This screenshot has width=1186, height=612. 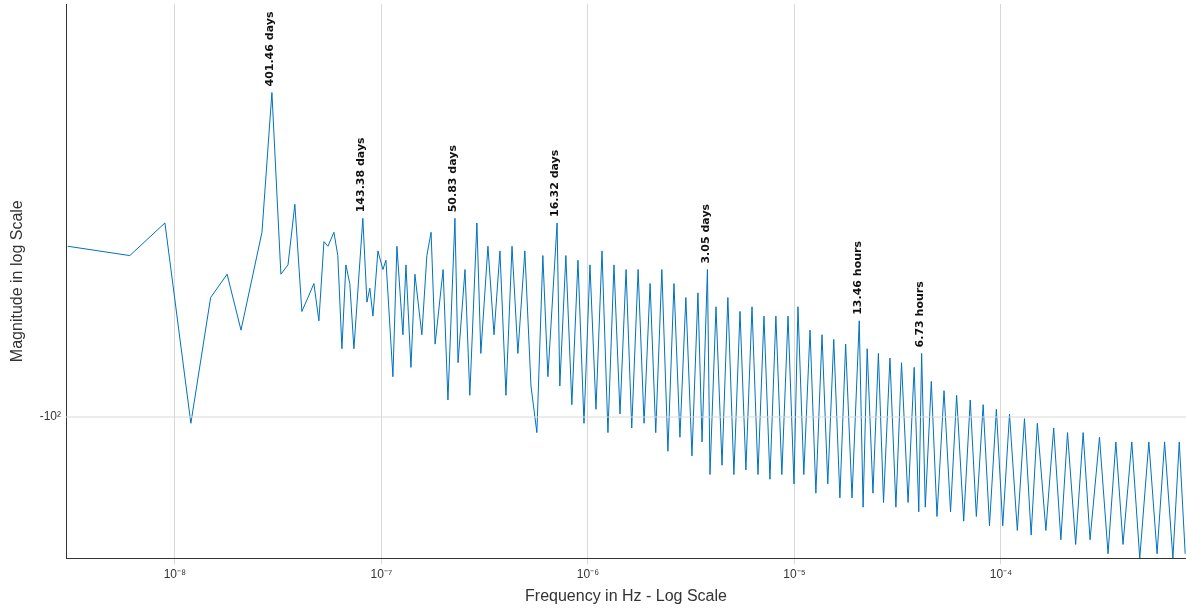 What do you see at coordinates (1001, 573) in the screenshot?
I see `x-tick-label: 10⁻⁴` at bounding box center [1001, 573].